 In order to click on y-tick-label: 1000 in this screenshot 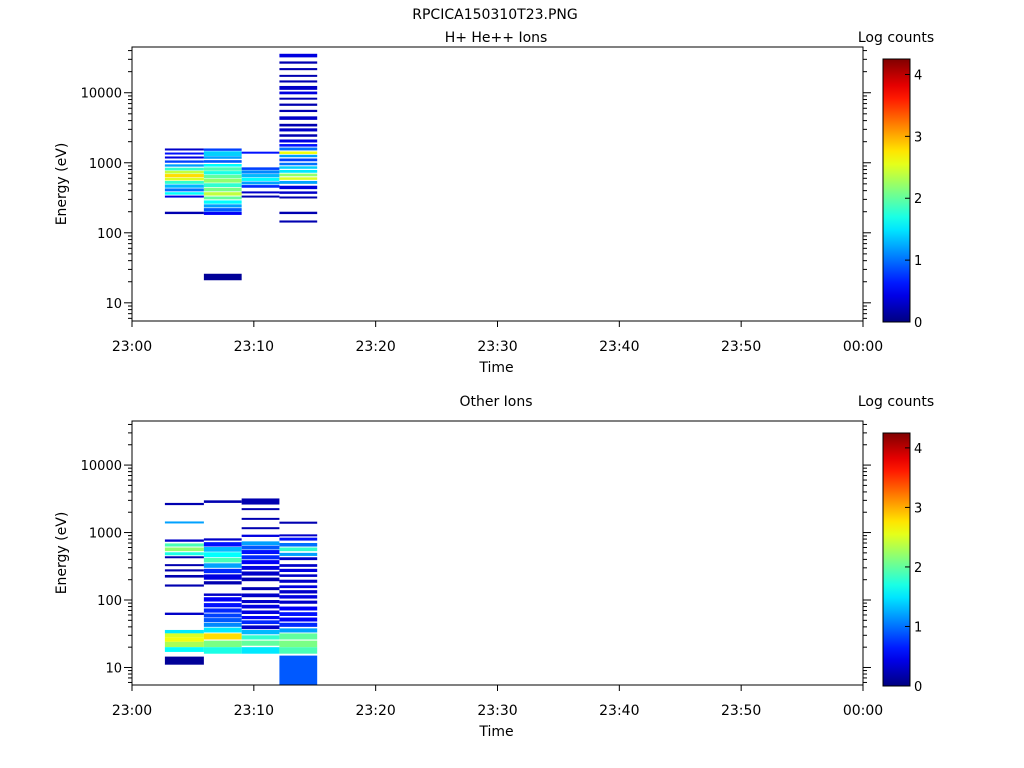, I will do `click(105, 164)`.